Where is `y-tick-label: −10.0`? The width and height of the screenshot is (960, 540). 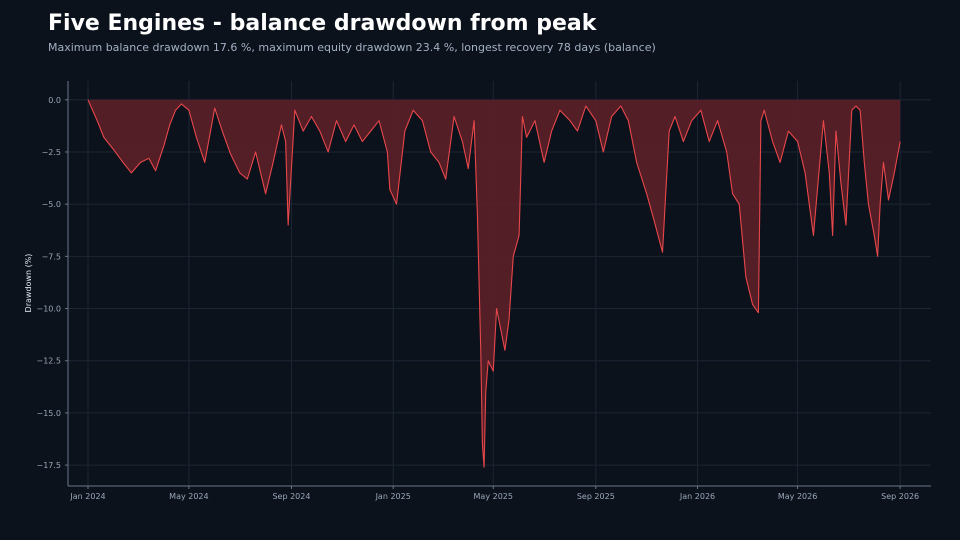 y-tick-label: −10.0 is located at coordinates (48, 309).